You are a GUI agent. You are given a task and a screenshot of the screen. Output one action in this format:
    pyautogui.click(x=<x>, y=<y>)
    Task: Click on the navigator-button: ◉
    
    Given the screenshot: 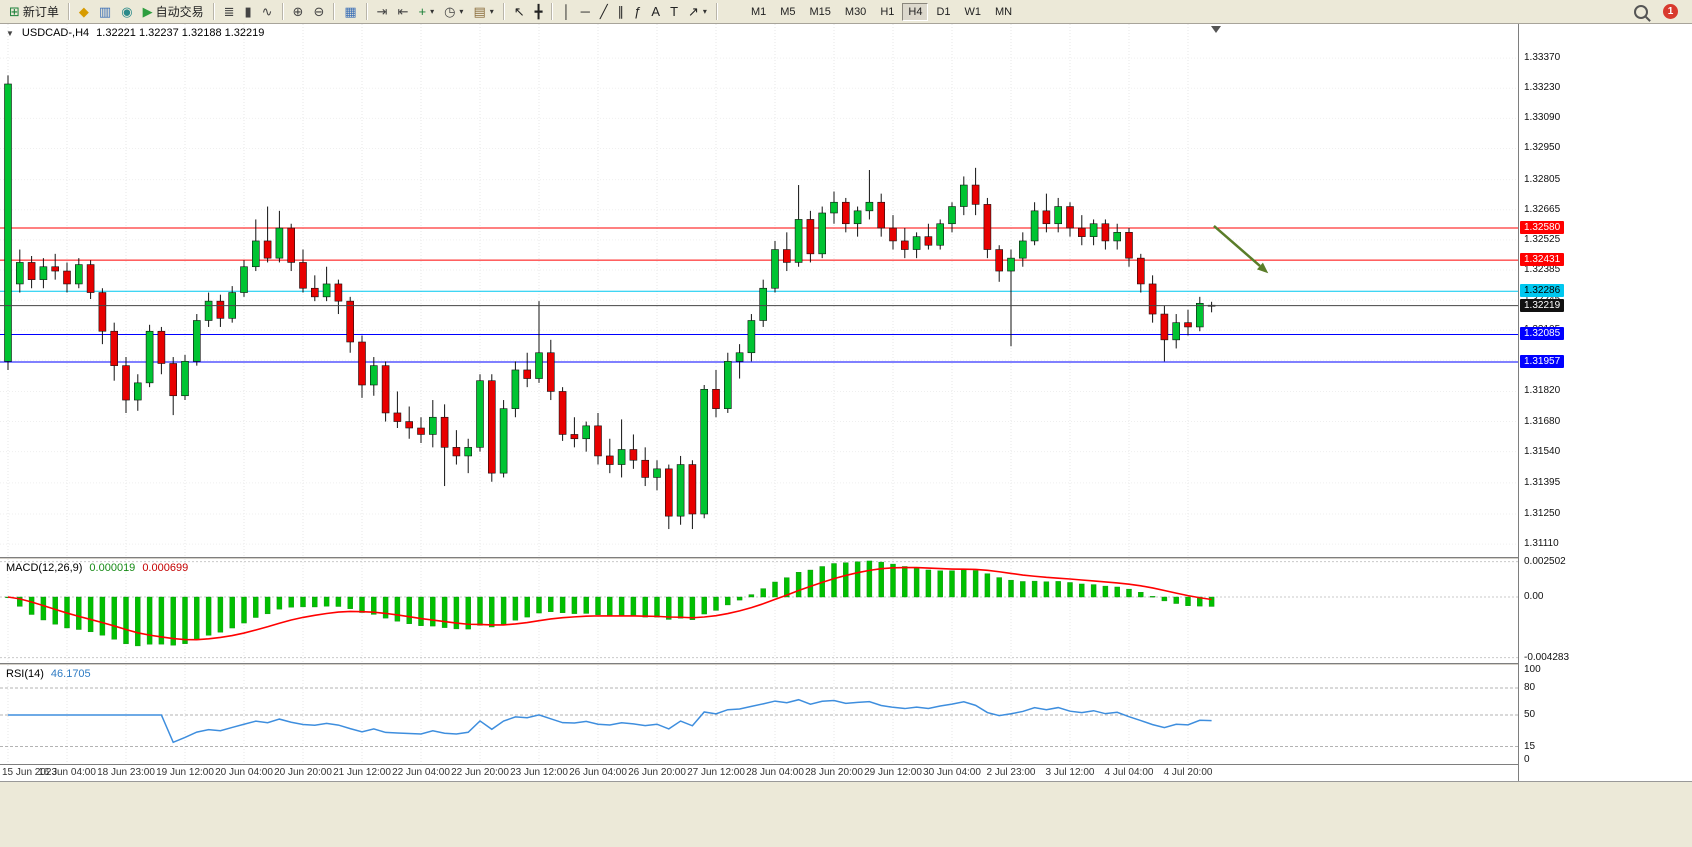 What is the action you would take?
    pyautogui.click(x=126, y=12)
    